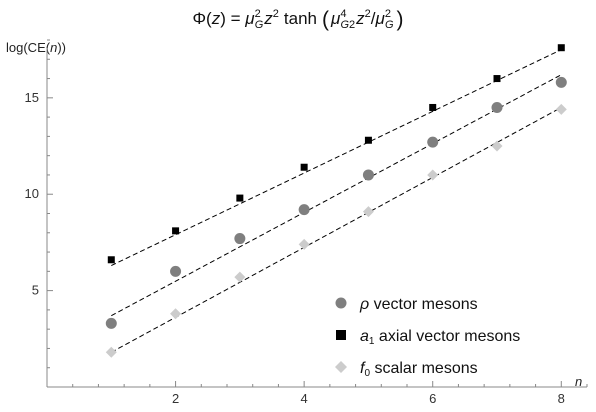 The width and height of the screenshot is (596, 412). Describe the element at coordinates (400, 19) in the screenshot. I see `title-paren-close: )` at that location.